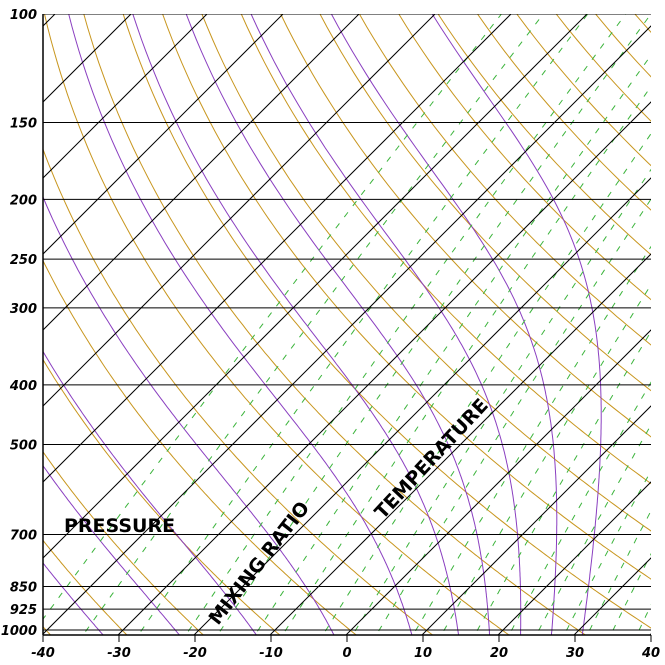 The width and height of the screenshot is (665, 665). What do you see at coordinates (23, 587) in the screenshot?
I see `pressure-tick-label: 850` at bounding box center [23, 587].